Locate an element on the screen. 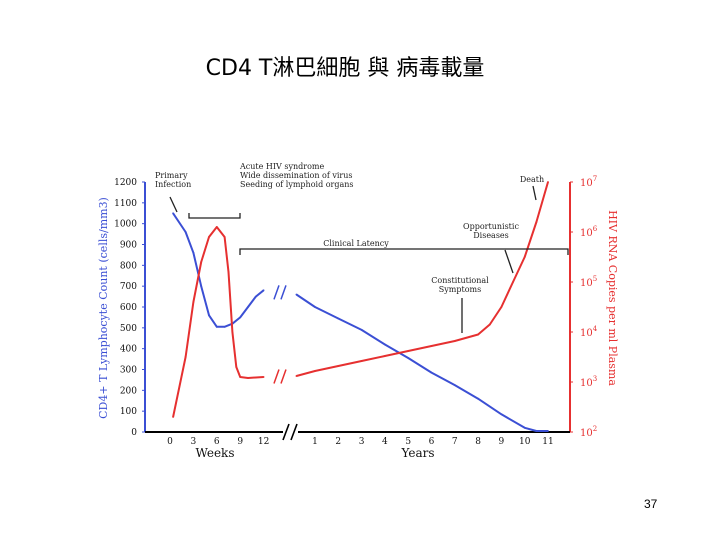  x-tick-label-years: 3 is located at coordinates (362, 442).